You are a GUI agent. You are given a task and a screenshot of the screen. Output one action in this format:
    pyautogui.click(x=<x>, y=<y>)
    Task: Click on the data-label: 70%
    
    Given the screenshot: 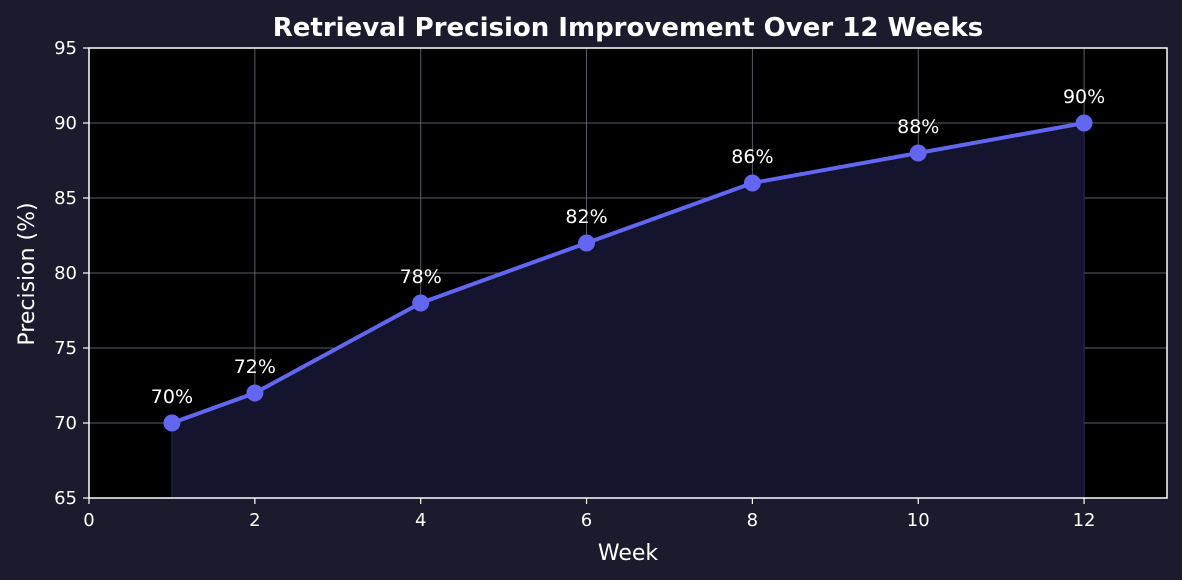 What is the action you would take?
    pyautogui.click(x=172, y=397)
    